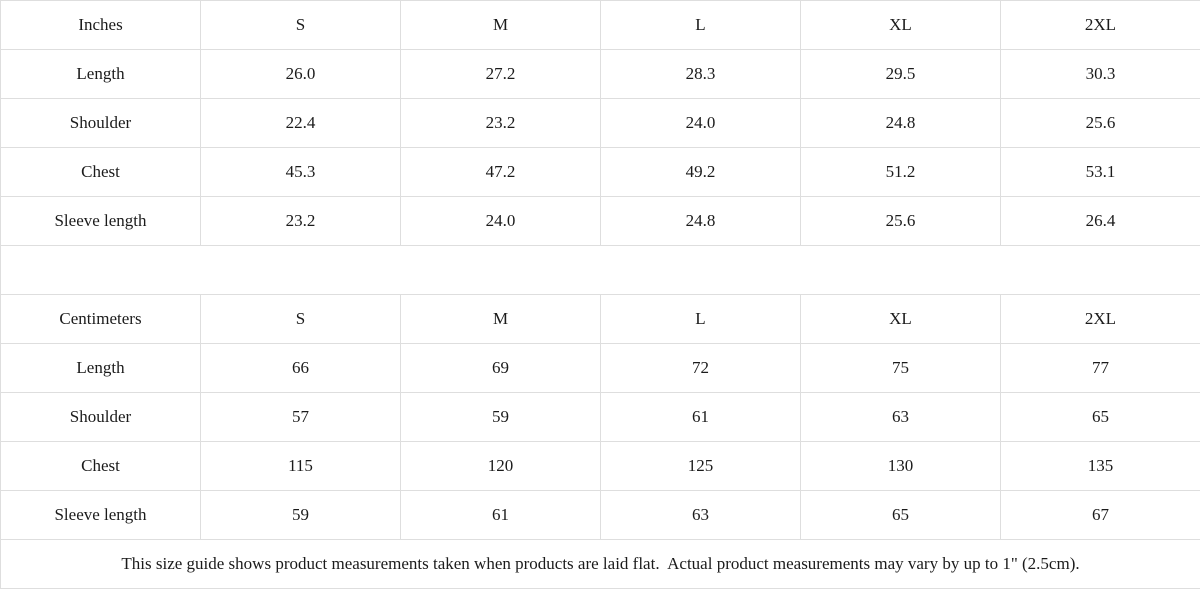  Describe the element at coordinates (701, 172) in the screenshot. I see `measurement-value-cell: 49.2` at that location.